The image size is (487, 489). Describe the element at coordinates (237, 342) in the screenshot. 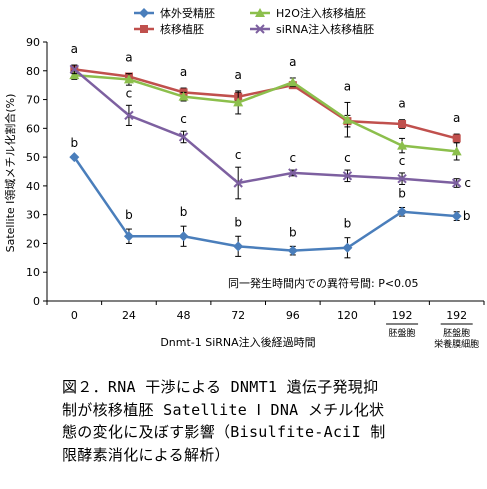

I see `x-axis-title: Dnmt-1 SiRNA注入後経過時間` at that location.